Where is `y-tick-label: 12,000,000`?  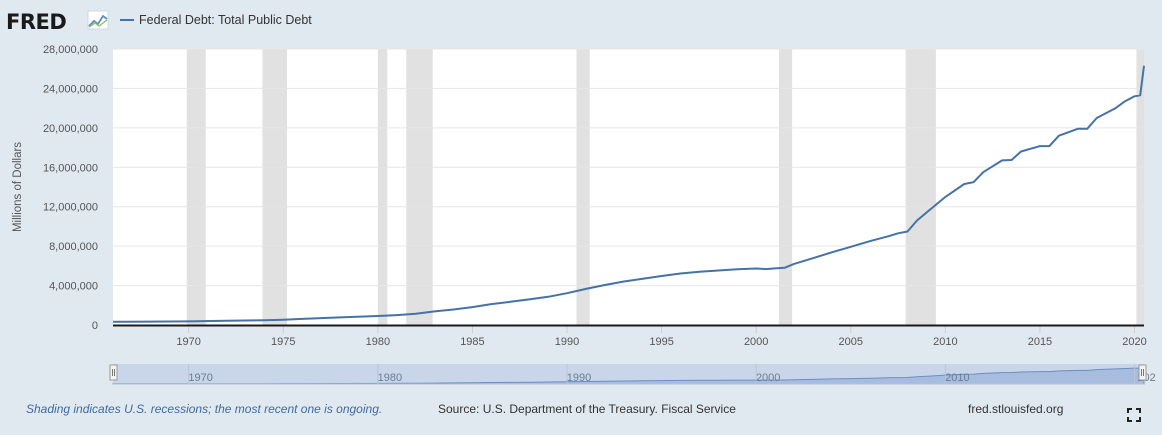
y-tick-label: 12,000,000 is located at coordinates (70, 208).